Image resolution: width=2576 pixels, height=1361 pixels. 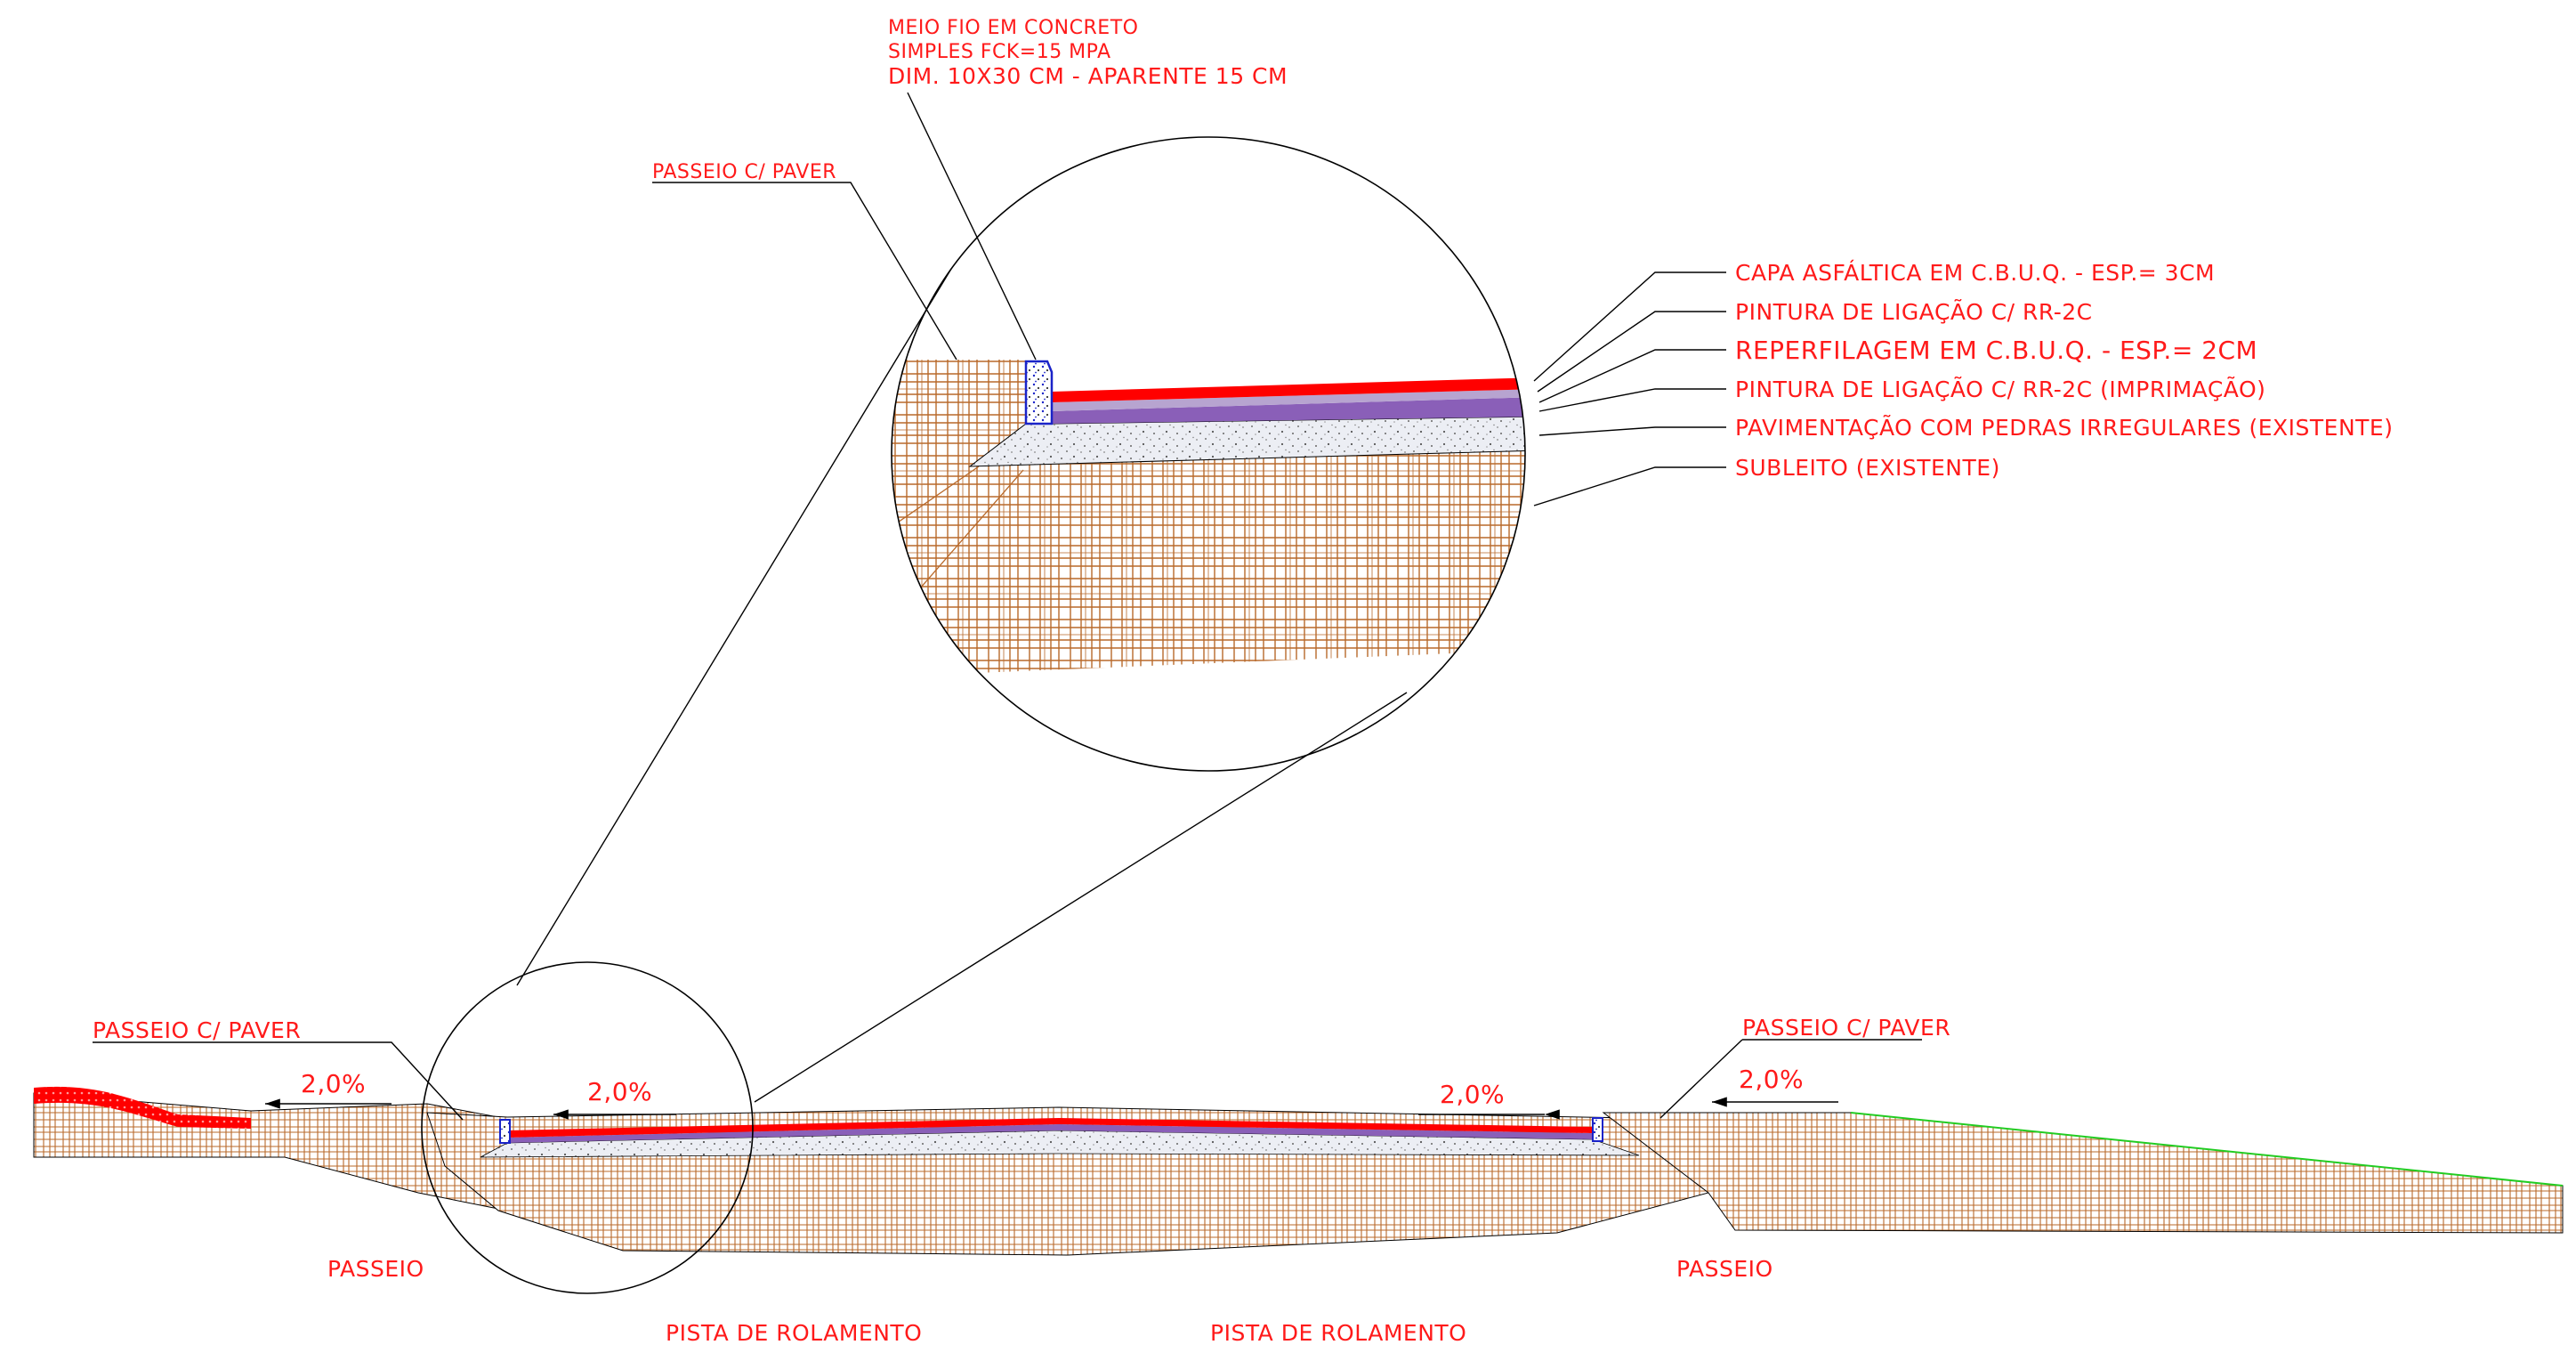 What do you see at coordinates (375, 1269) in the screenshot?
I see `left-sidewalk-label: PASSEIO` at bounding box center [375, 1269].